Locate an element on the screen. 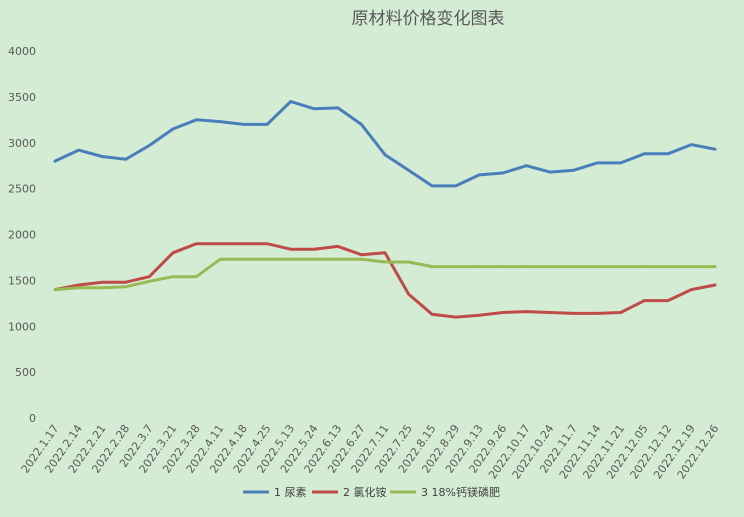 The image size is (744, 517). y-tick-label: 3000 is located at coordinates (22, 143).